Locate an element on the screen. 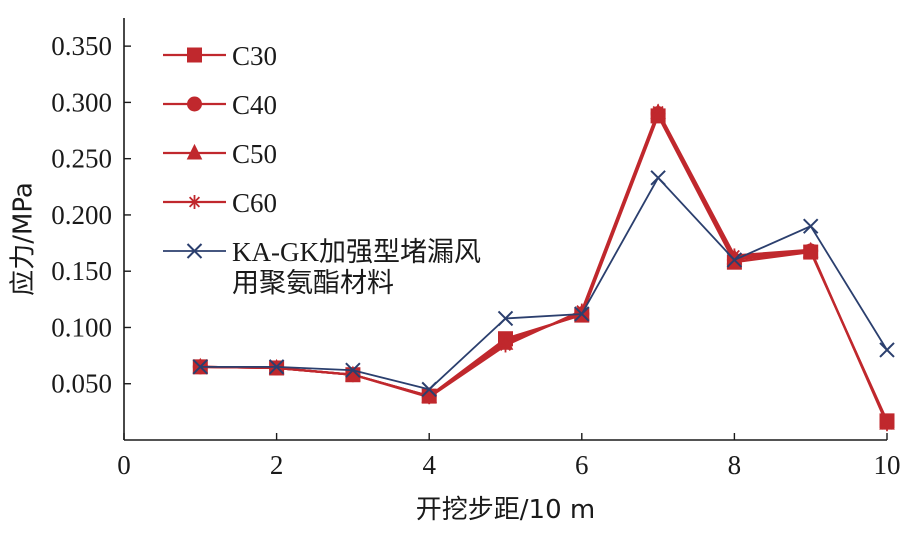 The height and width of the screenshot is (554, 905). x-axis-ticks: 0 2 4 6 8 10 is located at coordinates (509, 456).